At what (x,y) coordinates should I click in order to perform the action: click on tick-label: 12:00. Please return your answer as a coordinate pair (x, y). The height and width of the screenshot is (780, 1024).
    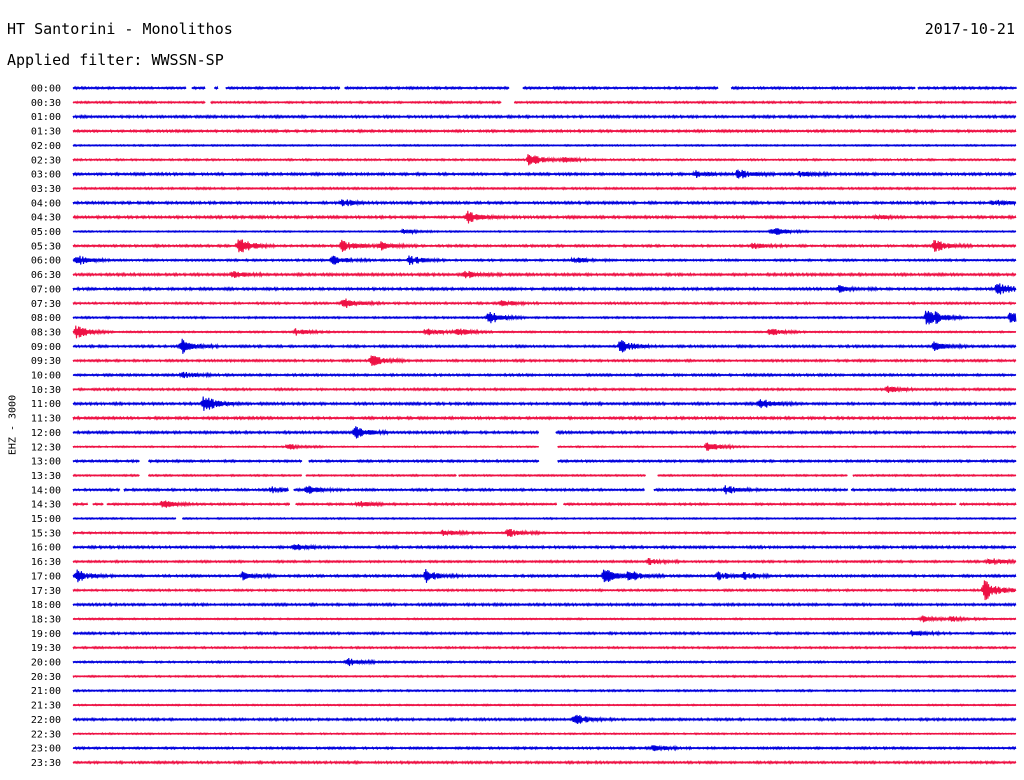
    Looking at the image, I should click on (46, 433).